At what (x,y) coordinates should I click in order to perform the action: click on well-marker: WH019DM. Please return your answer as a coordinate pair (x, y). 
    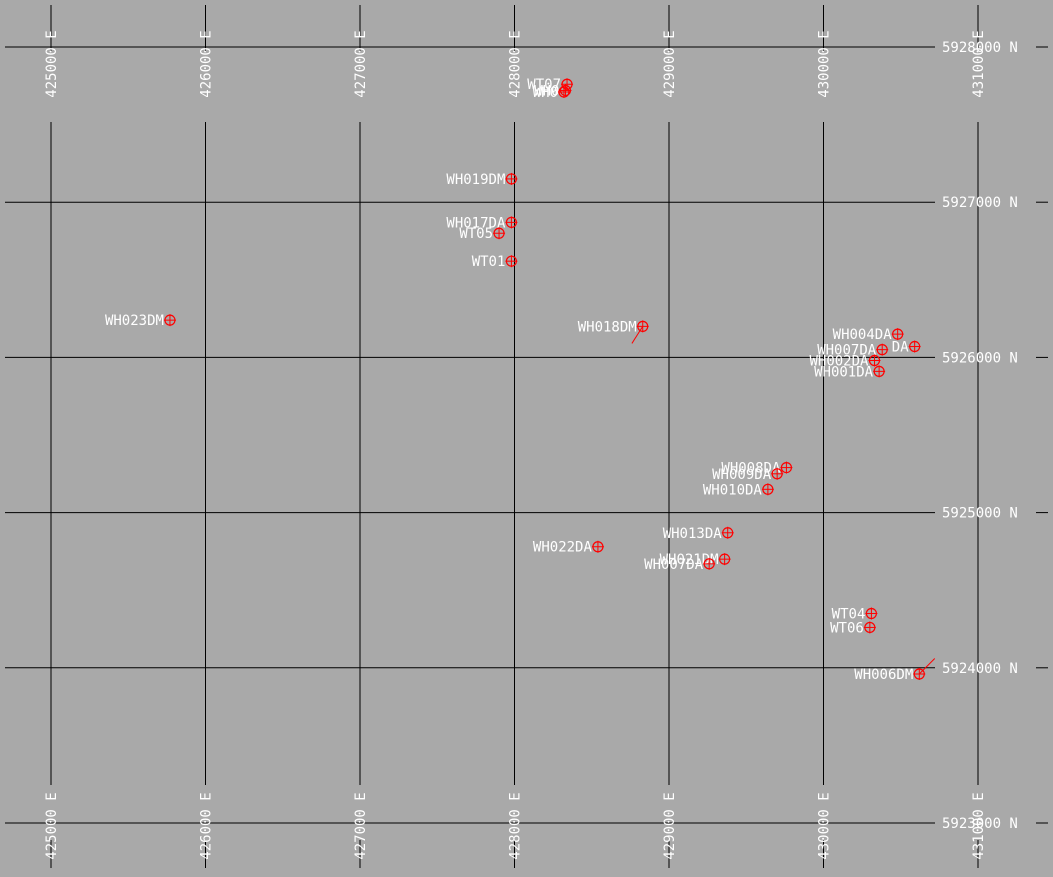
    Looking at the image, I should click on (482, 180).